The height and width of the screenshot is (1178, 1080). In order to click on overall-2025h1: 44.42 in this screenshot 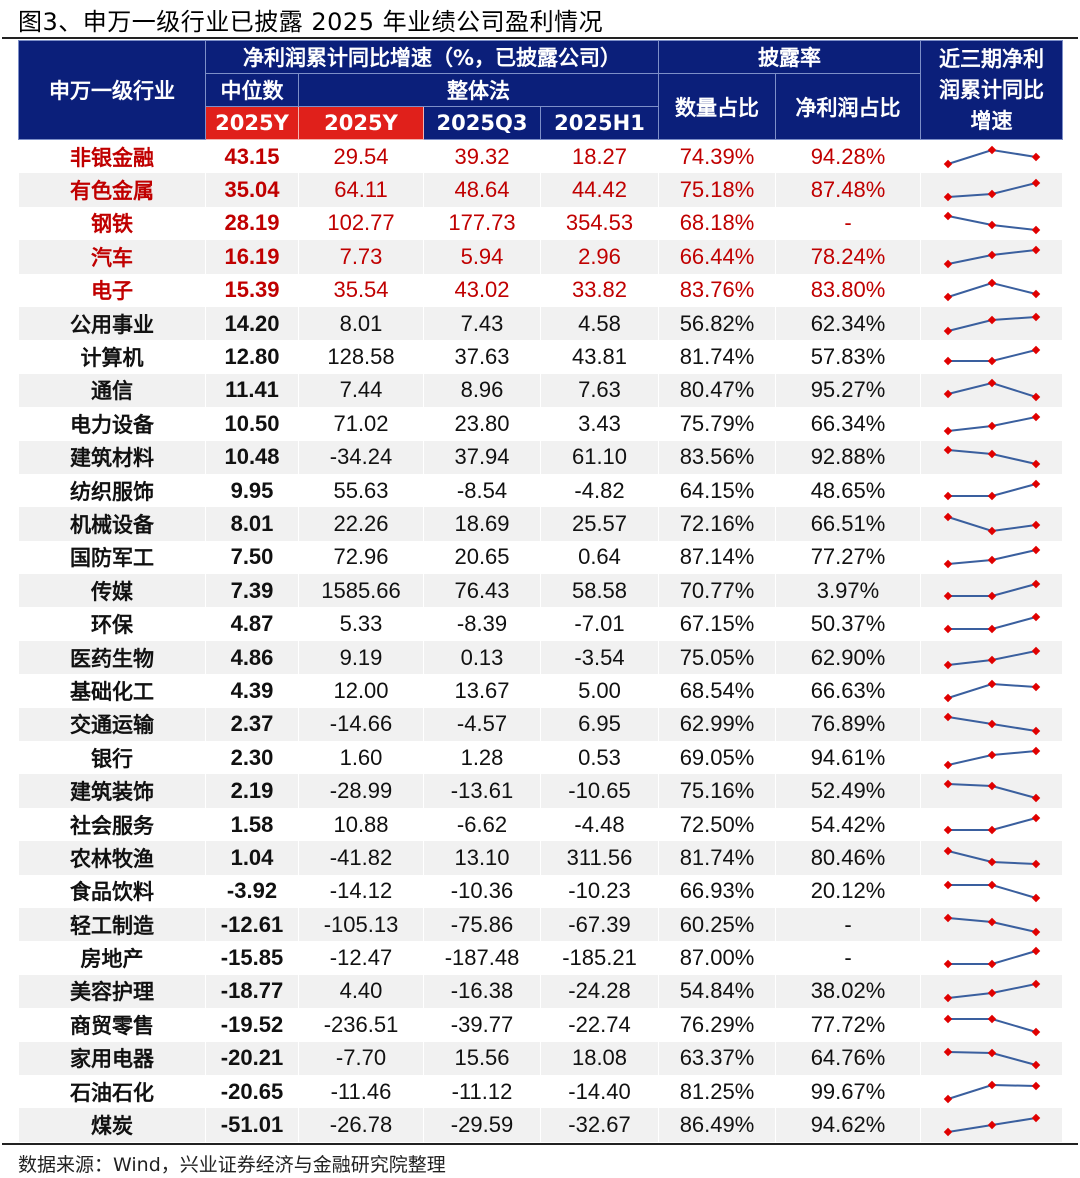, I will do `click(599, 190)`.